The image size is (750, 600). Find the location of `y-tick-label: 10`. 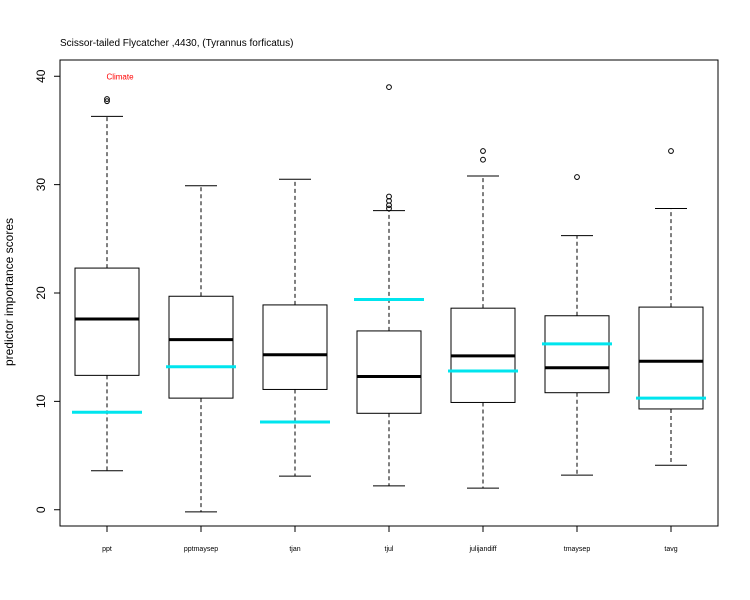

y-tick-label: 10 is located at coordinates (41, 401).